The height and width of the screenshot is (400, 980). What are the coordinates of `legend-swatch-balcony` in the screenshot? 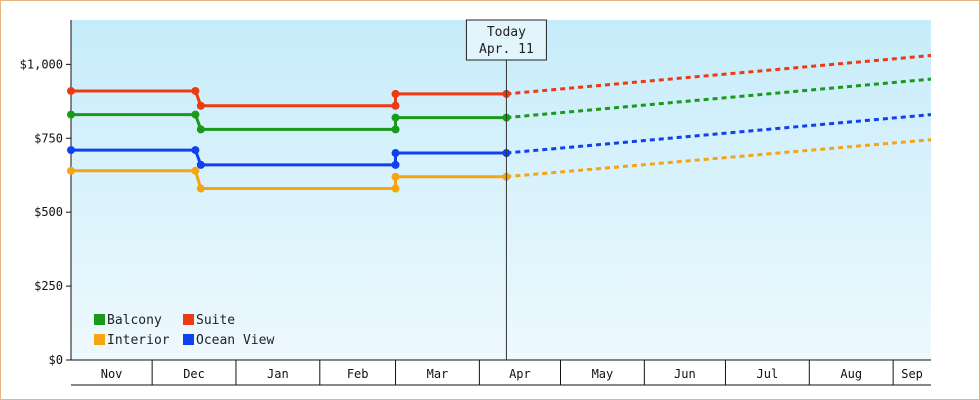 It's located at (99, 319).